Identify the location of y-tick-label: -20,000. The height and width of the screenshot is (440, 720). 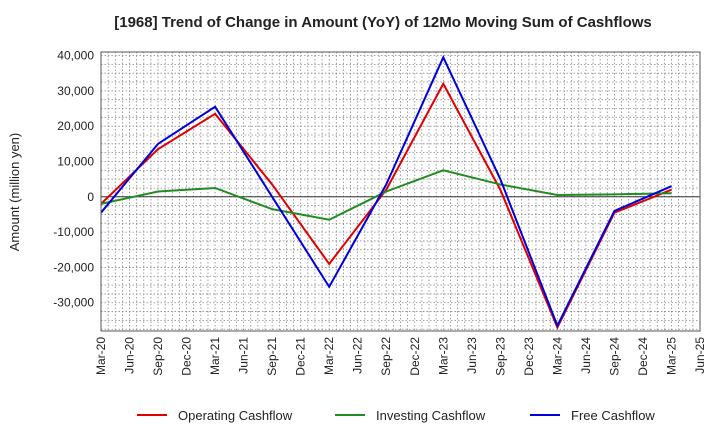
(73, 267).